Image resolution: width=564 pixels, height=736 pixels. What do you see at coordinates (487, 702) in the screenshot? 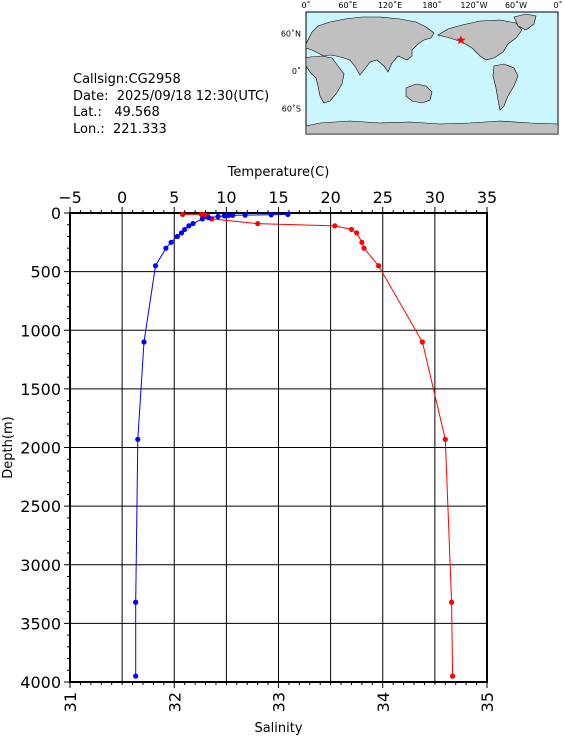
I see `salinity-tick-label: 35` at bounding box center [487, 702].